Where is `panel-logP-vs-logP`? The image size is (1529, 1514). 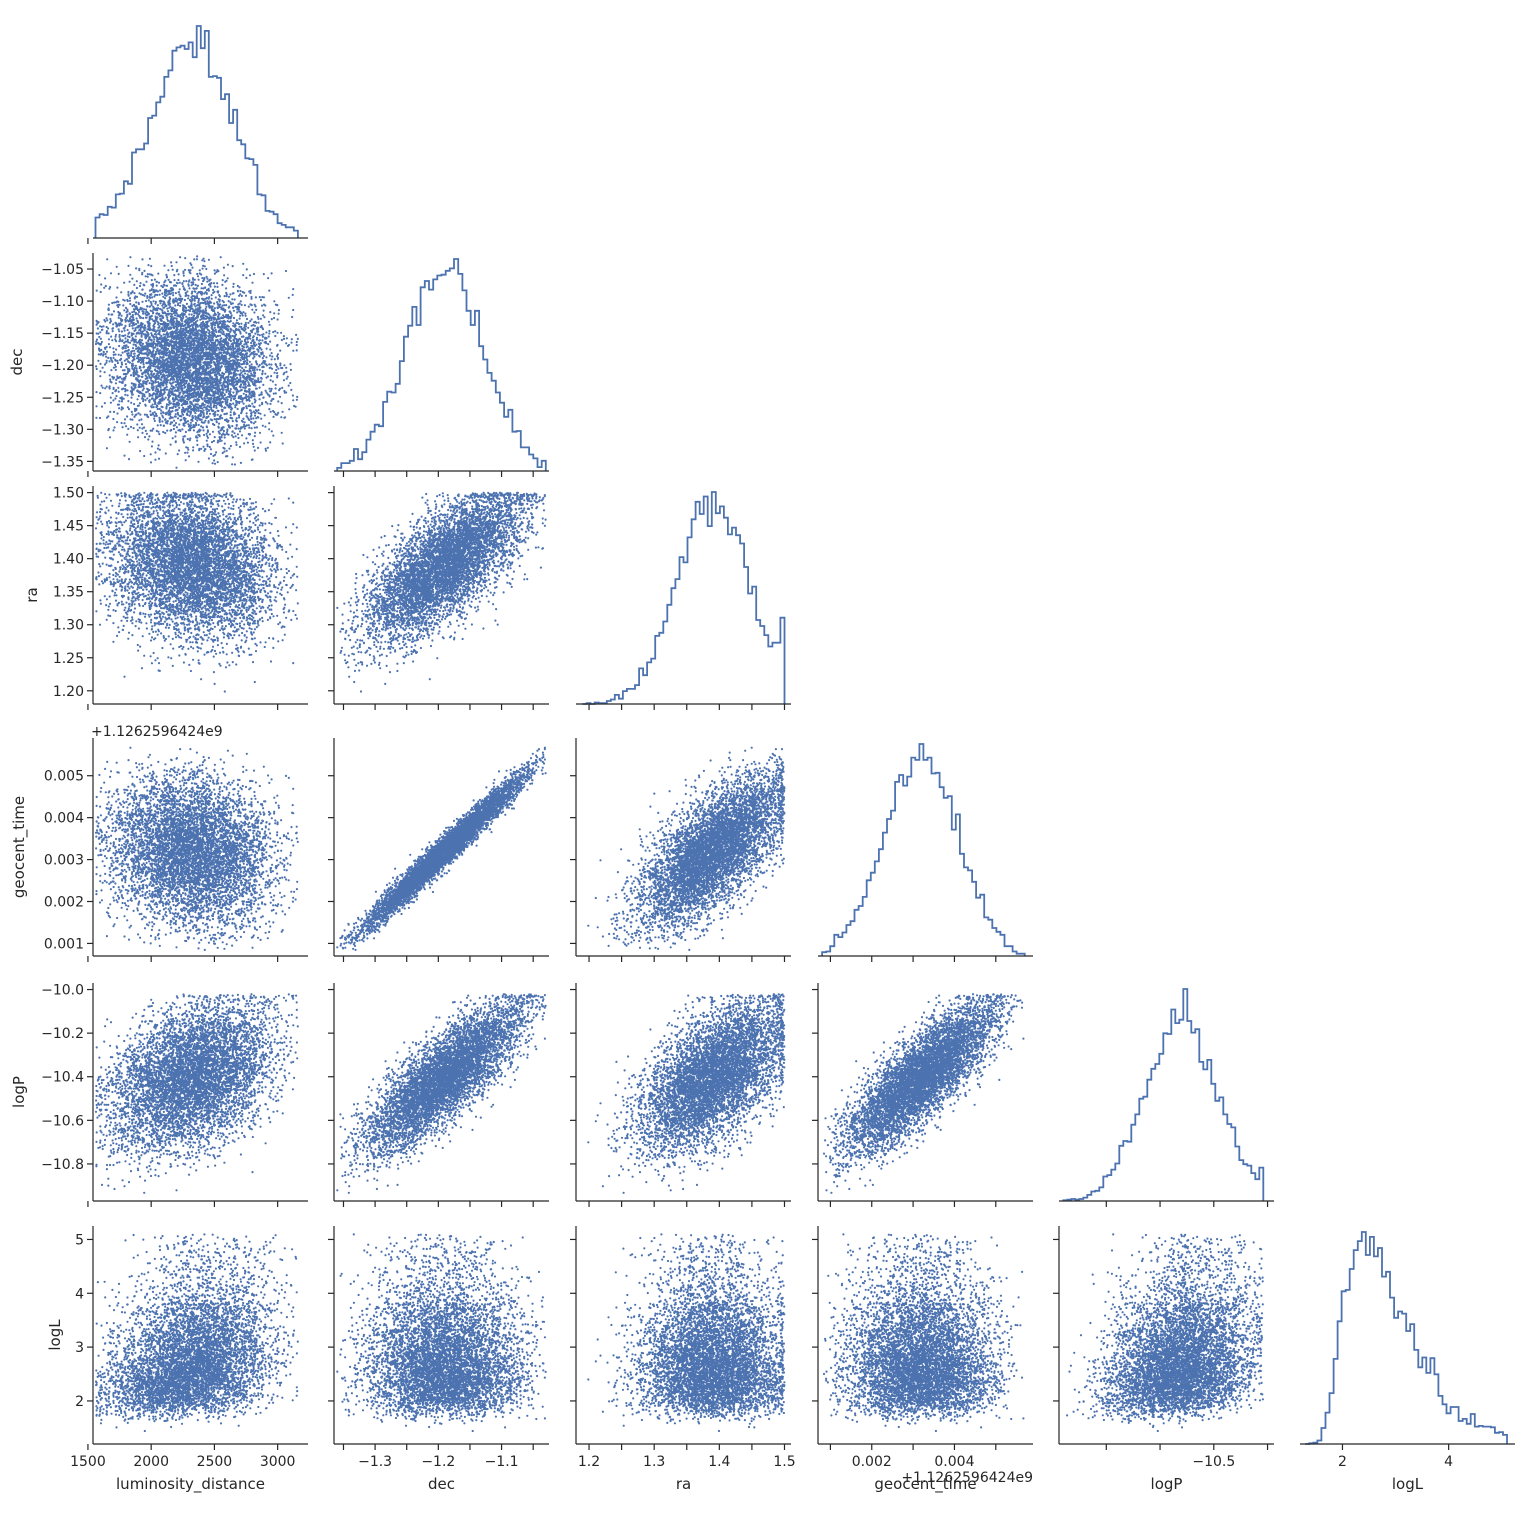
panel-logP-vs-logP is located at coordinates (1166, 1097).